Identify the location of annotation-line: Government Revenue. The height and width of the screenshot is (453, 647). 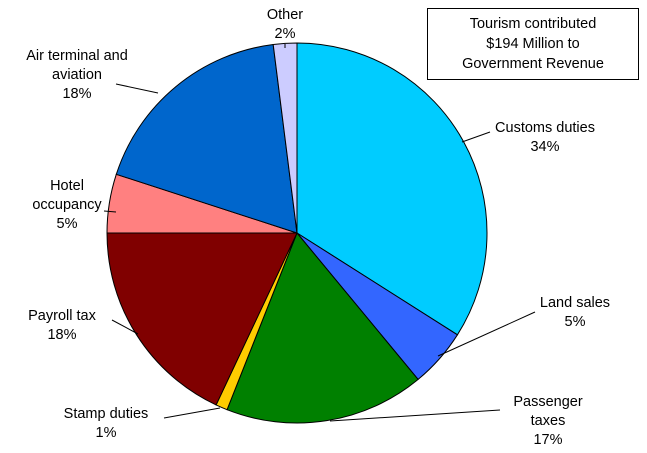
(533, 64).